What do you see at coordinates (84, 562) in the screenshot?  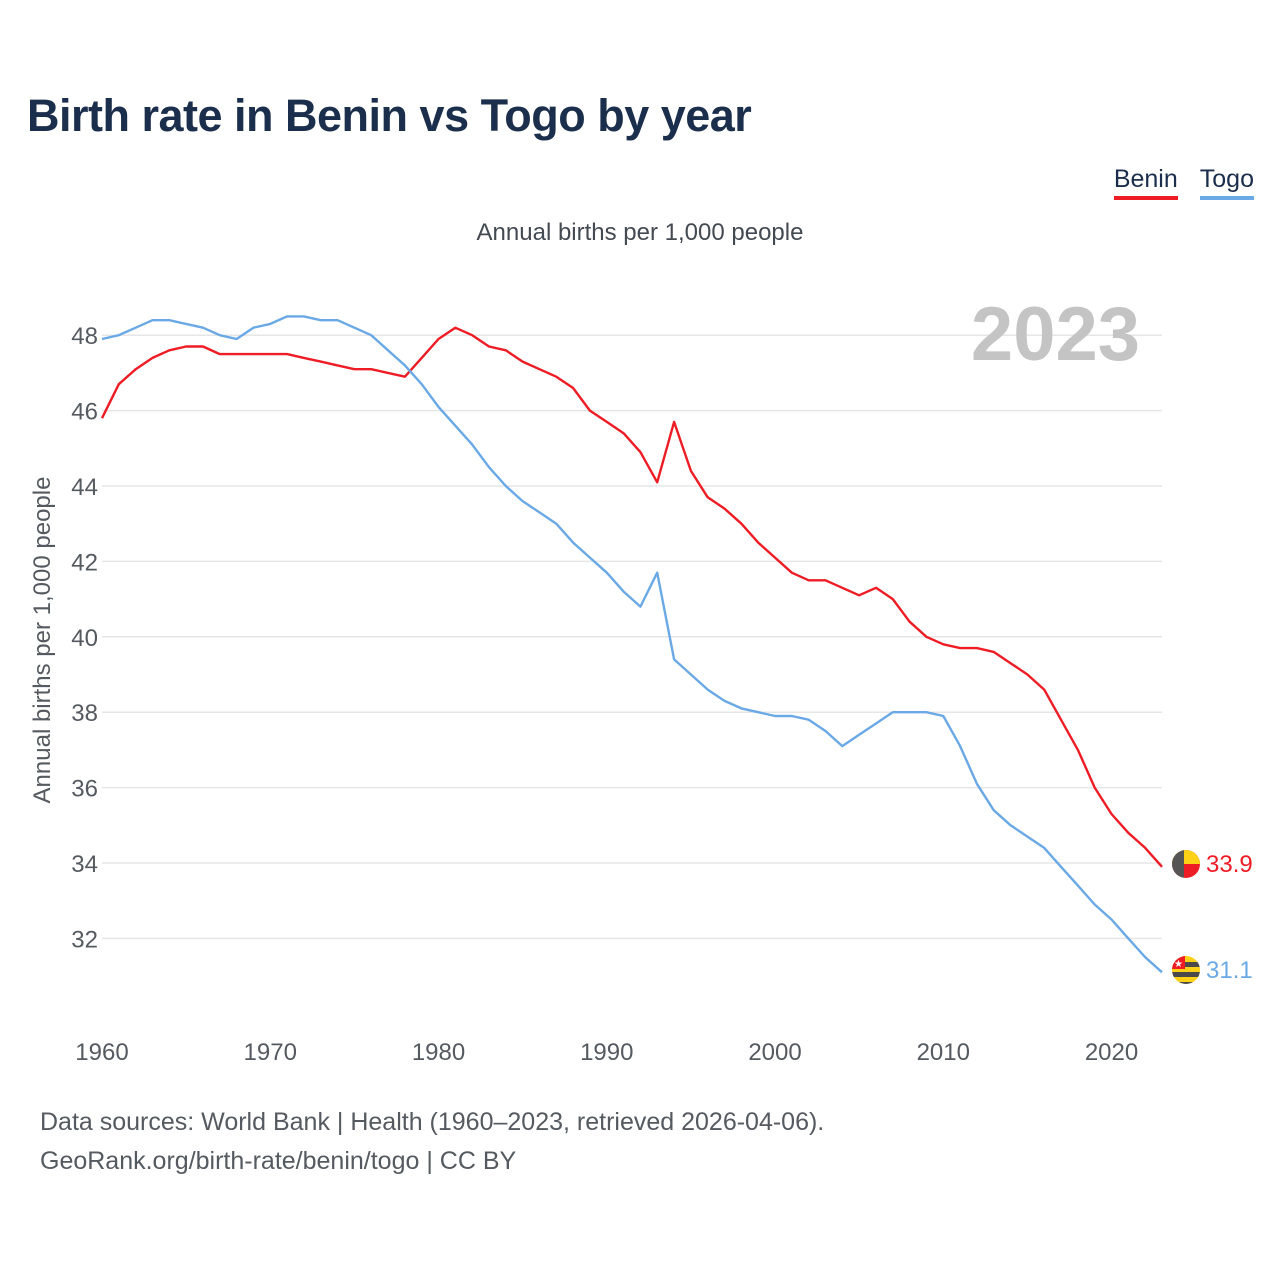 I see `y-tick-label: 42` at bounding box center [84, 562].